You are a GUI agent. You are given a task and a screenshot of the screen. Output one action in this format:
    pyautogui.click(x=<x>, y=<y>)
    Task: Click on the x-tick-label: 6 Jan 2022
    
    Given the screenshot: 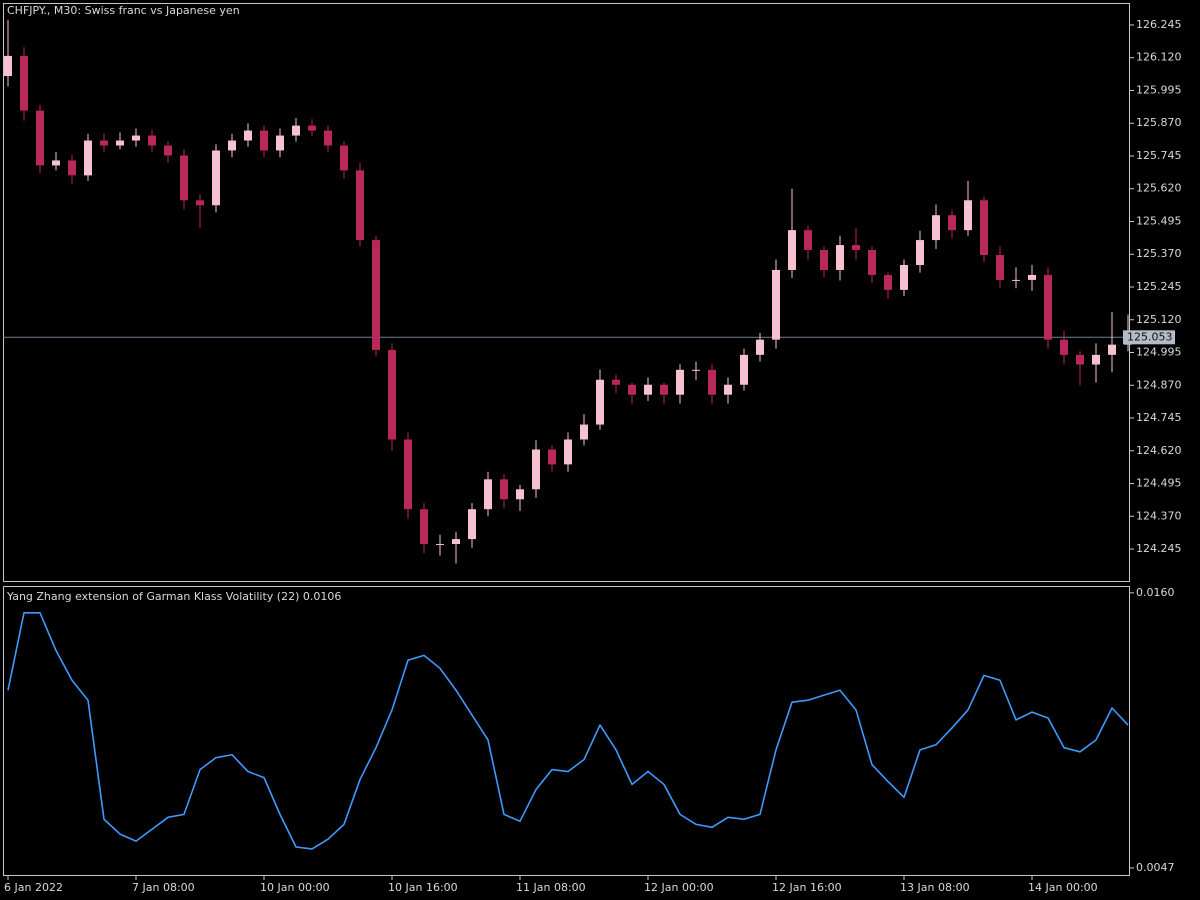 What is the action you would take?
    pyautogui.click(x=33, y=887)
    